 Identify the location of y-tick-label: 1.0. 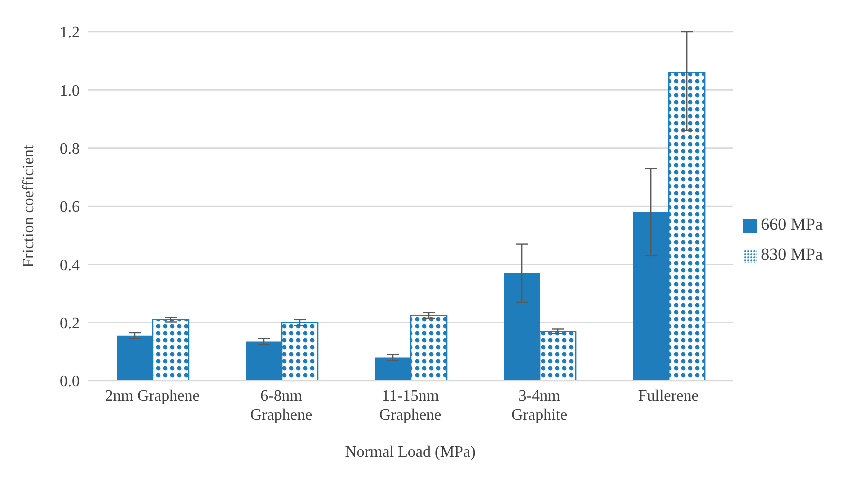
(70, 91).